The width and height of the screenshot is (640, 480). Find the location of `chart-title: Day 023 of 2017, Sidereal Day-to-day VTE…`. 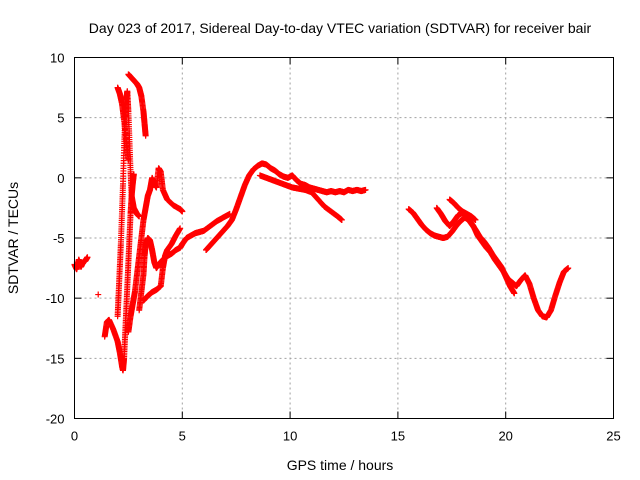

chart-title: Day 023 of 2017, Sidereal Day-to-day VTE… is located at coordinates (340, 28).